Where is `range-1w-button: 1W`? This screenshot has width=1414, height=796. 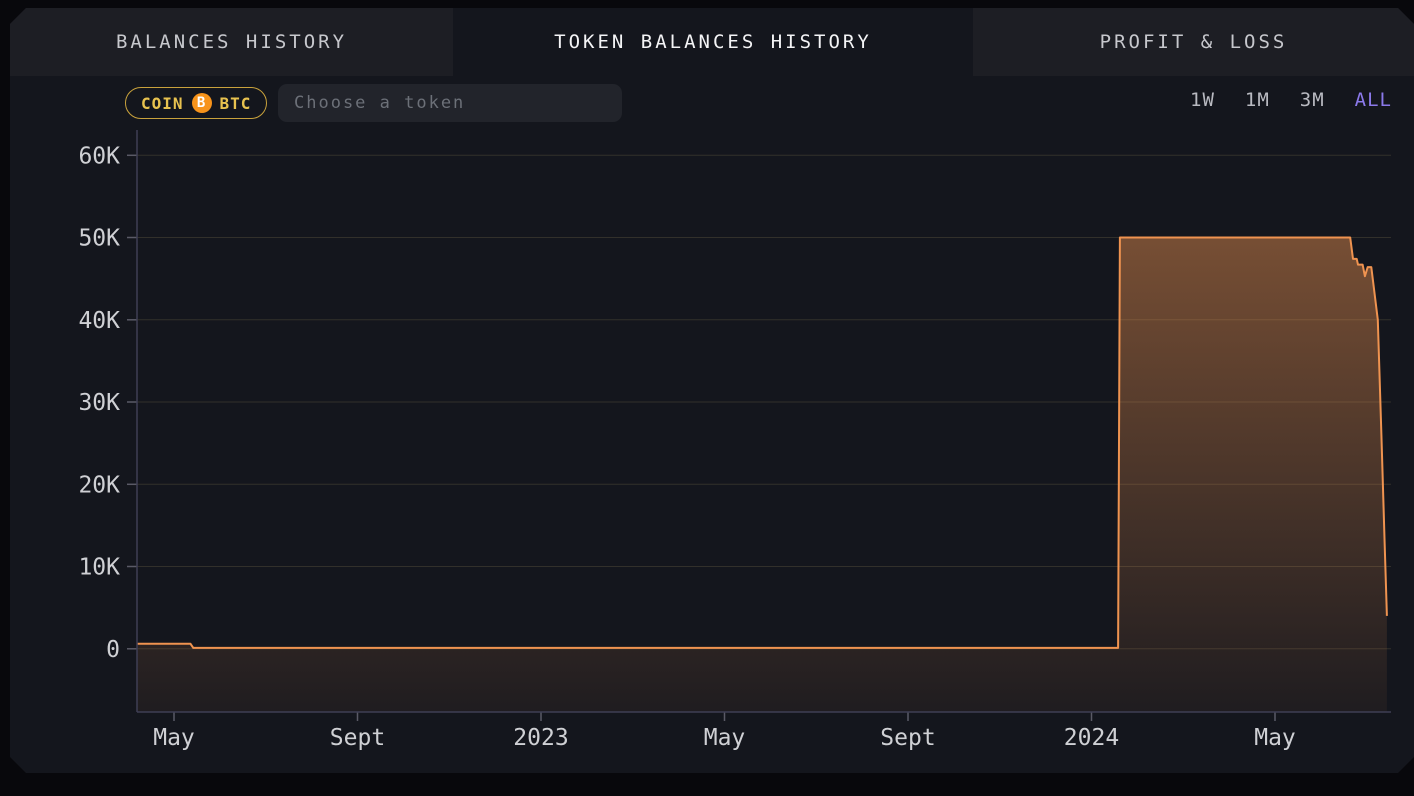 range-1w-button: 1W is located at coordinates (1202, 100).